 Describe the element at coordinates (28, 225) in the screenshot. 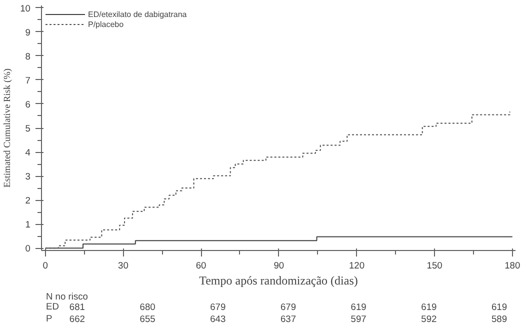

I see `y-tick-label: 1` at that location.